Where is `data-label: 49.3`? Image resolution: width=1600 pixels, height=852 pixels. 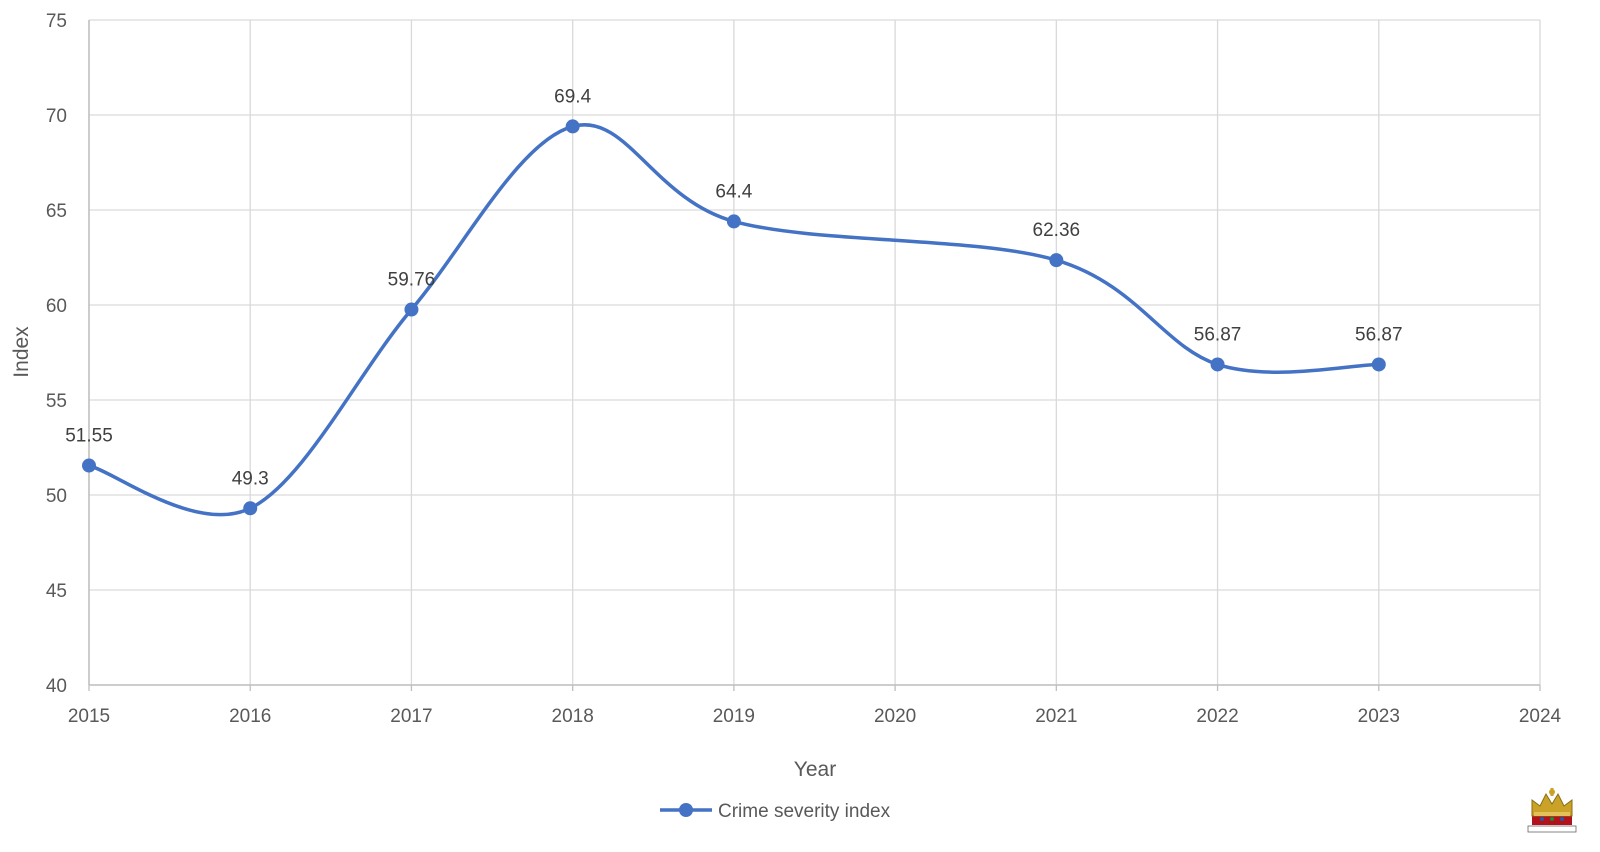 data-label: 49.3 is located at coordinates (250, 478).